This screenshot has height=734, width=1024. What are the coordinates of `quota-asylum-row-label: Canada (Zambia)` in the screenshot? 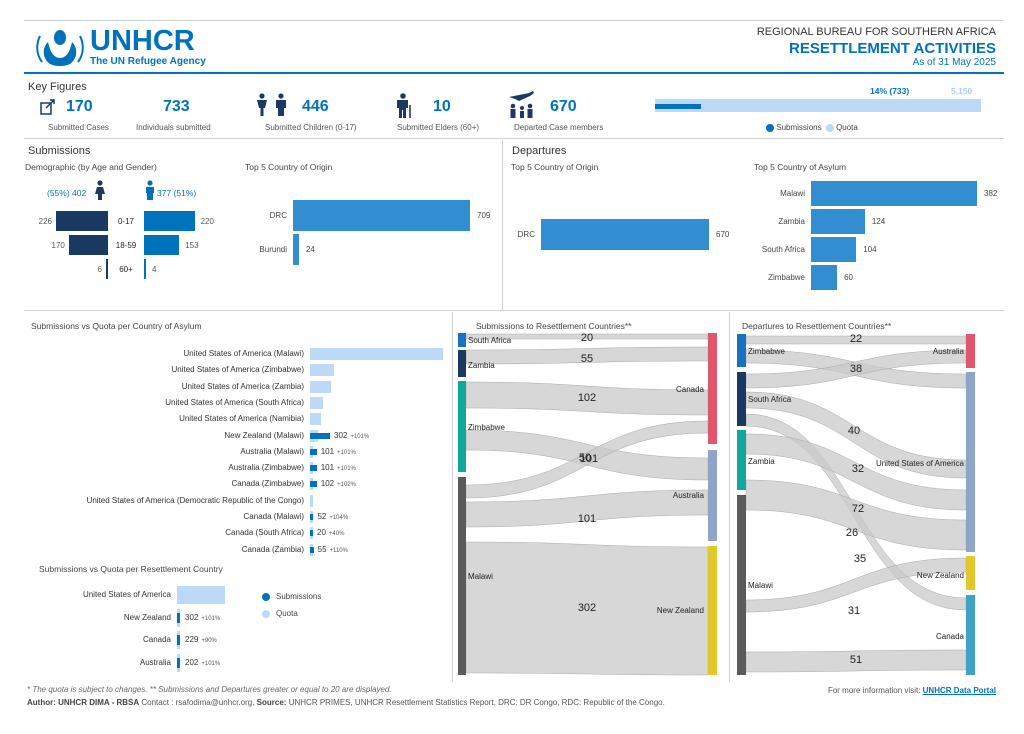 It's located at (272, 549).